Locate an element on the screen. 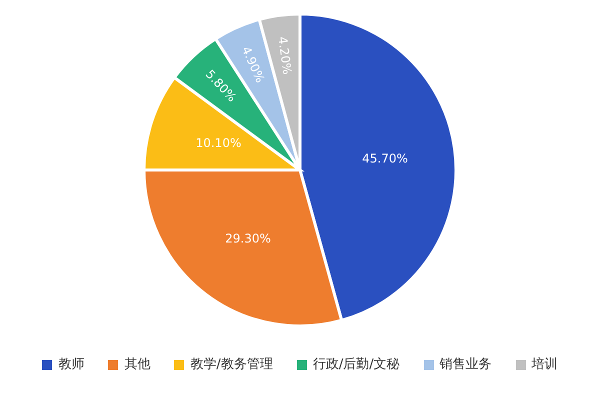 The width and height of the screenshot is (600, 400). legend-label: 培训 is located at coordinates (544, 364).